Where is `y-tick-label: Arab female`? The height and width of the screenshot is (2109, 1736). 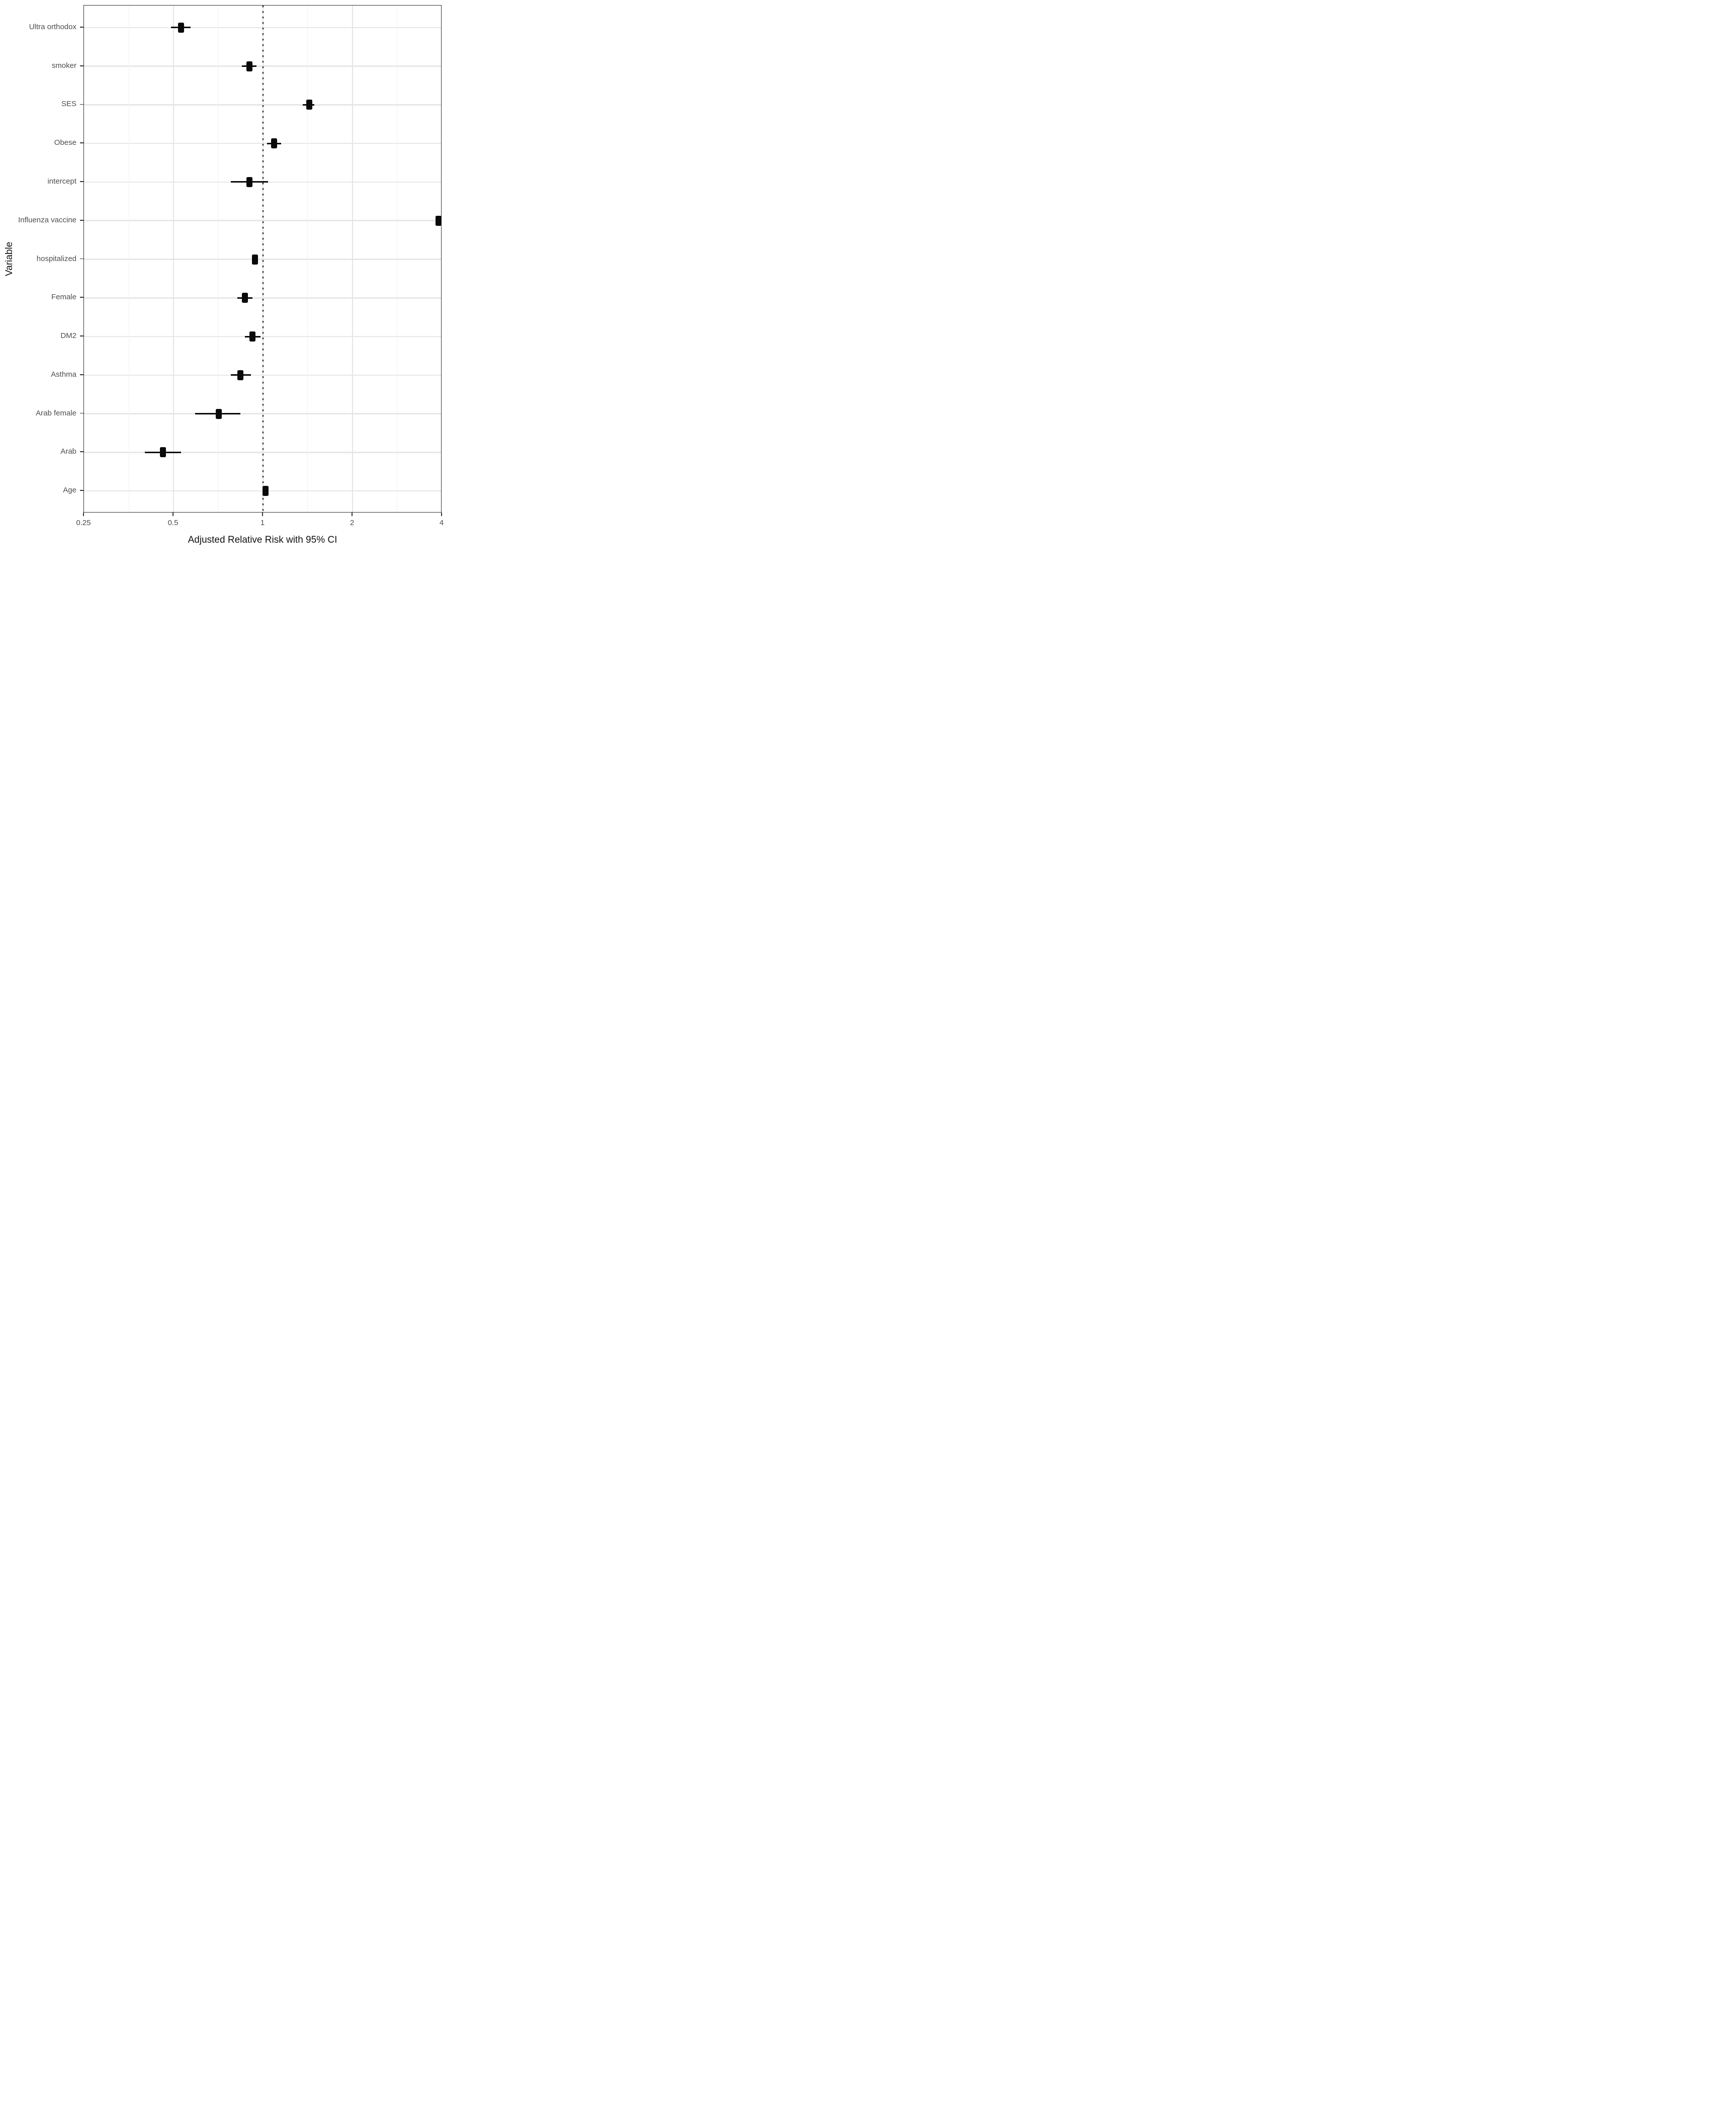 y-tick-label: Arab female is located at coordinates (56, 412).